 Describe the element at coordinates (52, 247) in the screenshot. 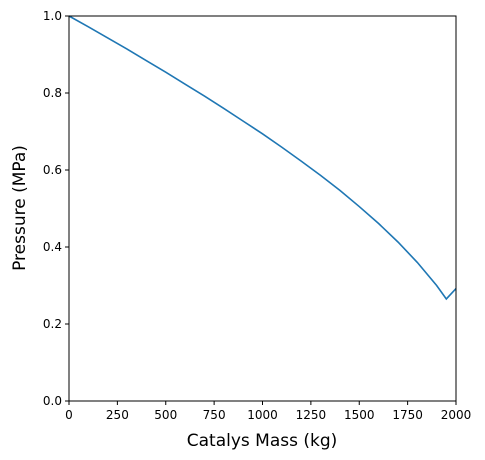

I see `y-tick-label: 0.4` at that location.